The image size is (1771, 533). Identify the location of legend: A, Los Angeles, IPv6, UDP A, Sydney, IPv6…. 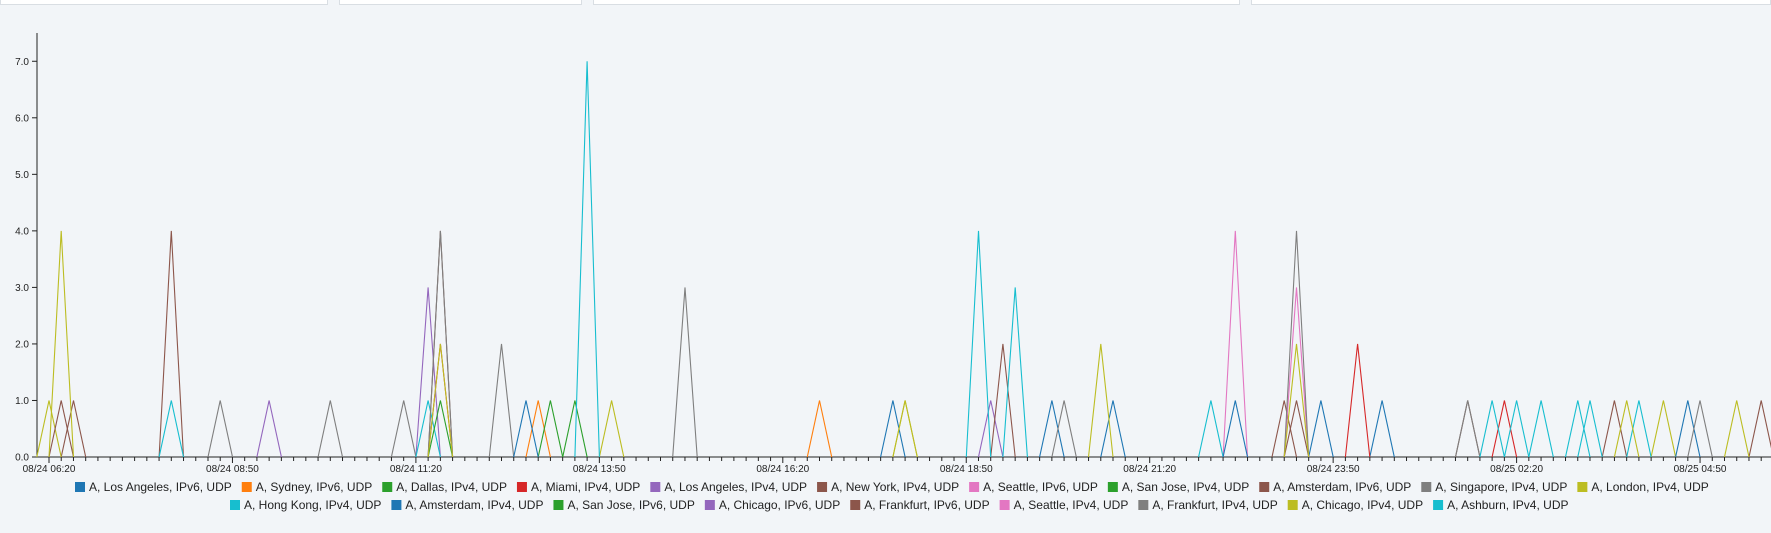
(892, 496).